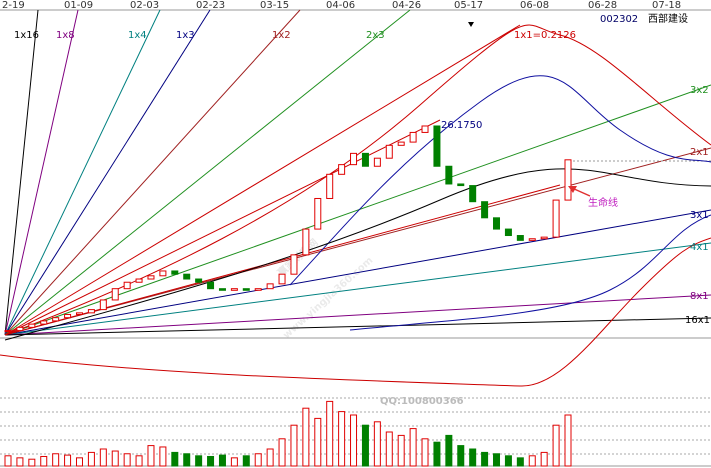 The width and height of the screenshot is (711, 468). I want to click on stock-code: 002302, so click(619, 19).